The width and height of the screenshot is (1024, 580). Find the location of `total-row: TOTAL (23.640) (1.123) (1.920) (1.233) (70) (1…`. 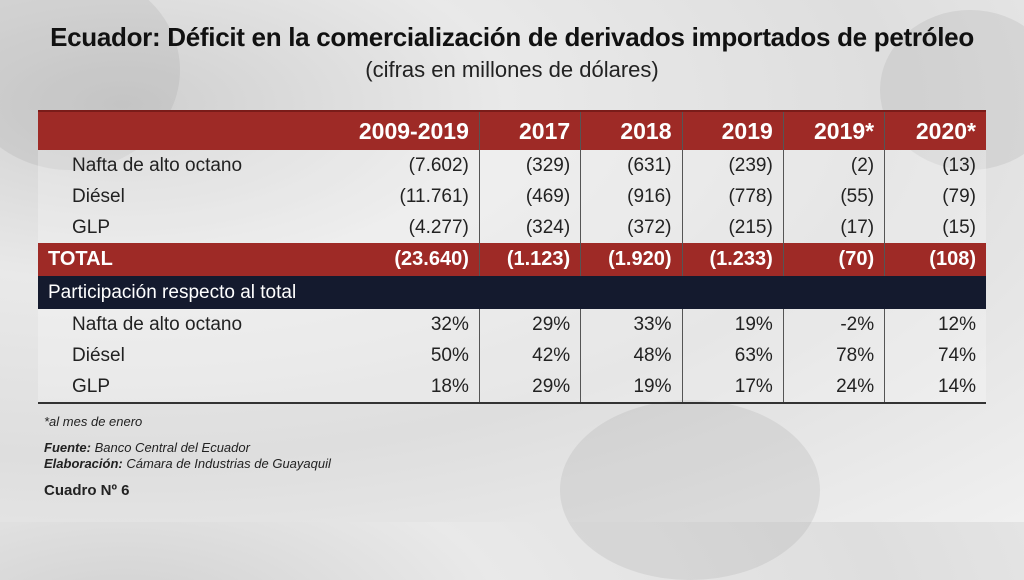

total-row: TOTAL (23.640) (1.123) (1.920) (1.233) (70) (1… is located at coordinates (512, 259).